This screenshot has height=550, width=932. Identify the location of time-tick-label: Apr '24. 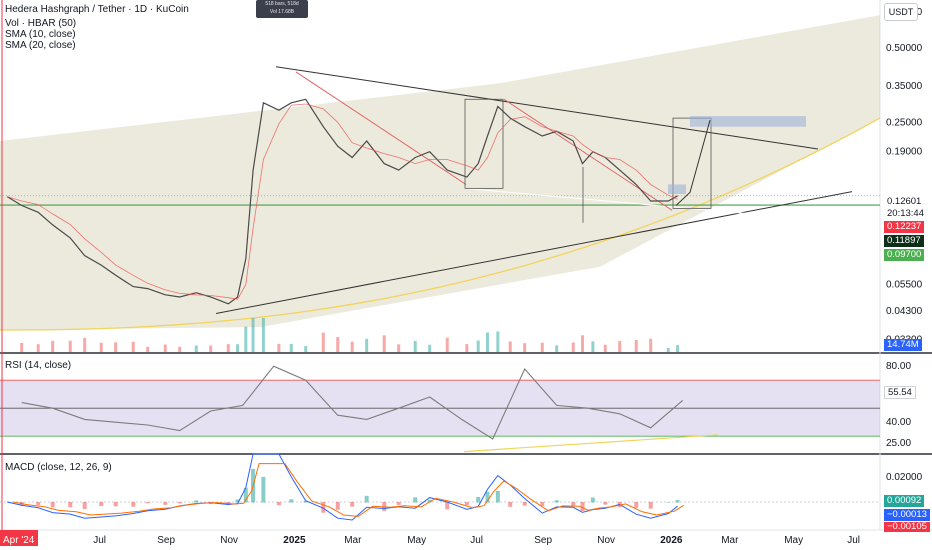
(19, 540).